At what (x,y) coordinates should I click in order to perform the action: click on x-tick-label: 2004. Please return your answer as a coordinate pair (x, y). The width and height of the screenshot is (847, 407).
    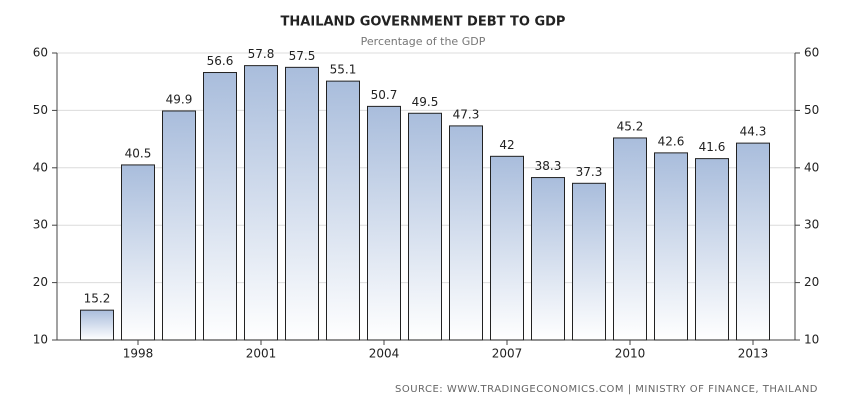
    Looking at the image, I should click on (384, 354).